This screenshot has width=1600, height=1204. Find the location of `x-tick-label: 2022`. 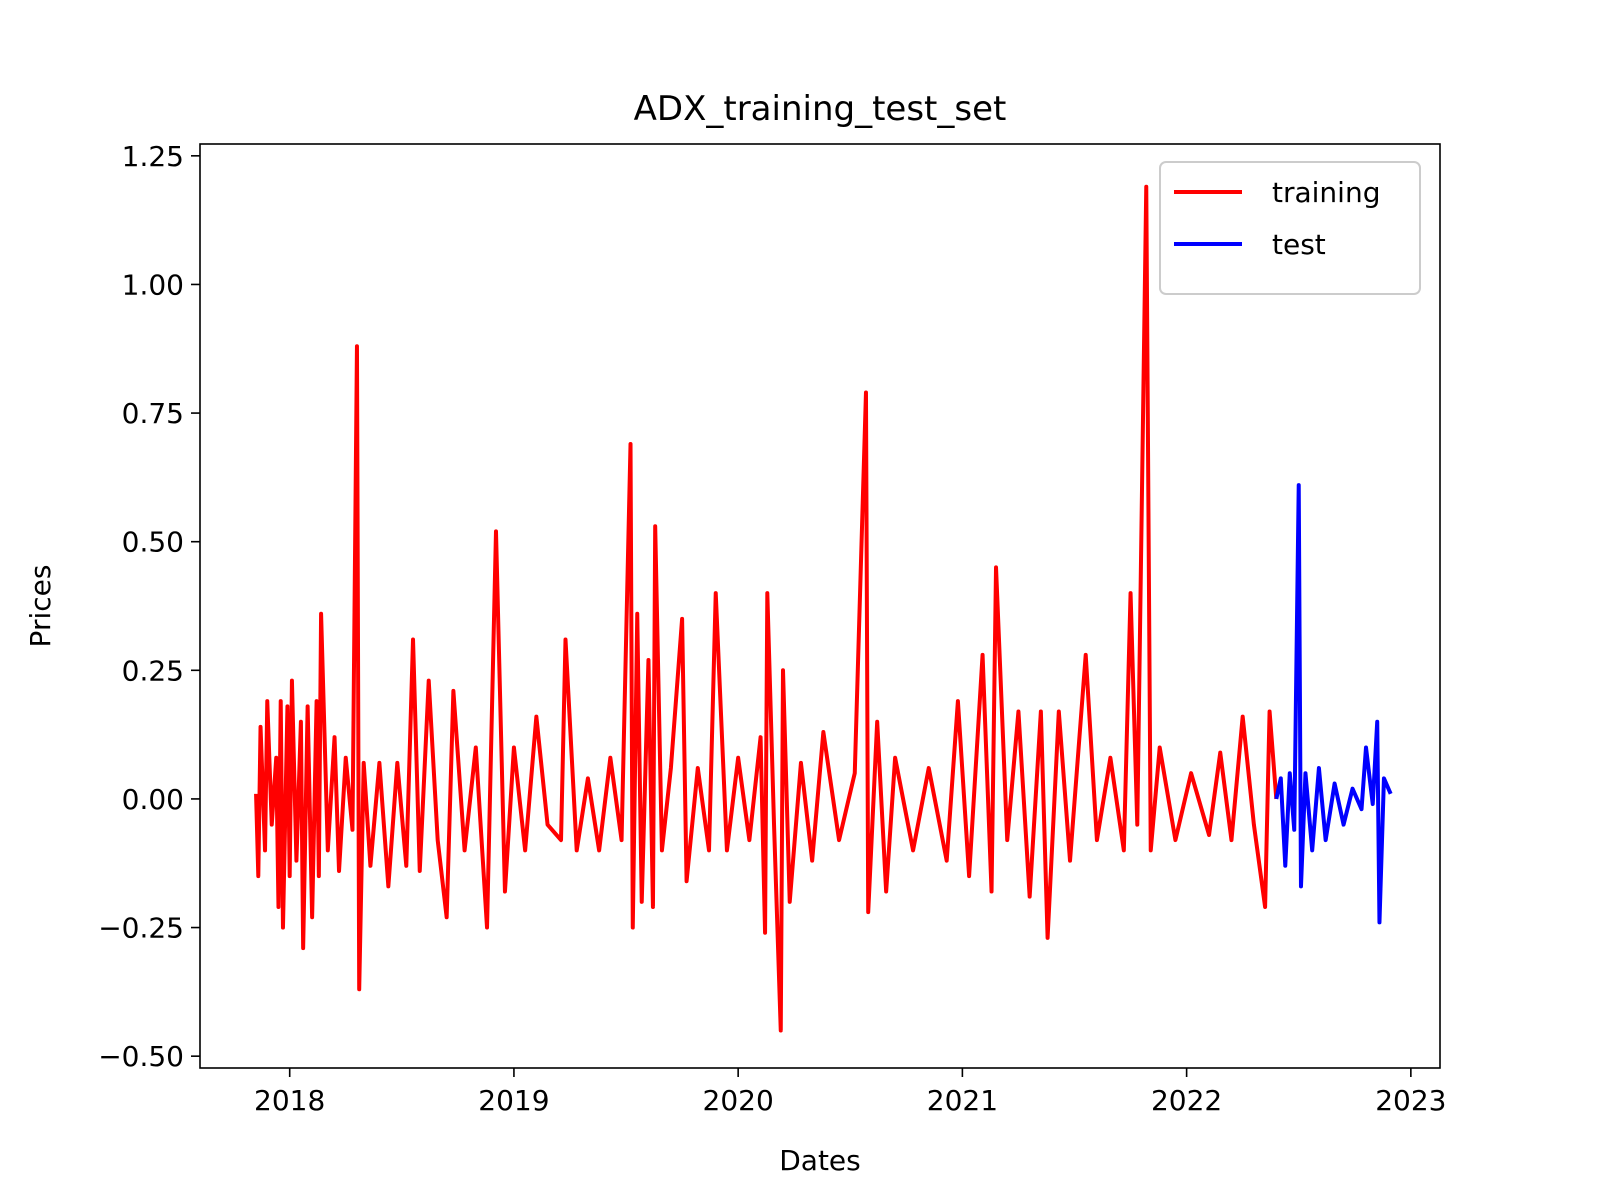

x-tick-label: 2022 is located at coordinates (1186, 1100).